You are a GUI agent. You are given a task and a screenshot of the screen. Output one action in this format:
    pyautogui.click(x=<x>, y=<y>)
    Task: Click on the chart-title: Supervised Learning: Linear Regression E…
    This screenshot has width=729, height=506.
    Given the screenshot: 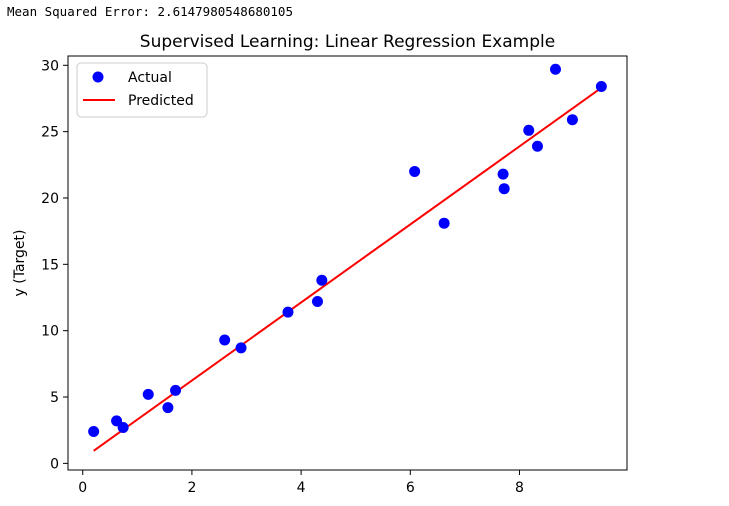 What is the action you would take?
    pyautogui.click(x=347, y=42)
    